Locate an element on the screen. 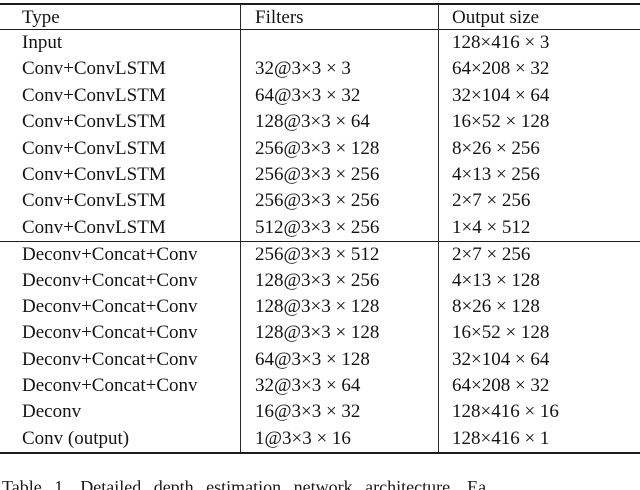 Image resolution: width=640 pixels, height=490 pixels. table-row: Conv+ConvLSTM 256@3×3 × 256 2×7 × 256 is located at coordinates (320, 201).